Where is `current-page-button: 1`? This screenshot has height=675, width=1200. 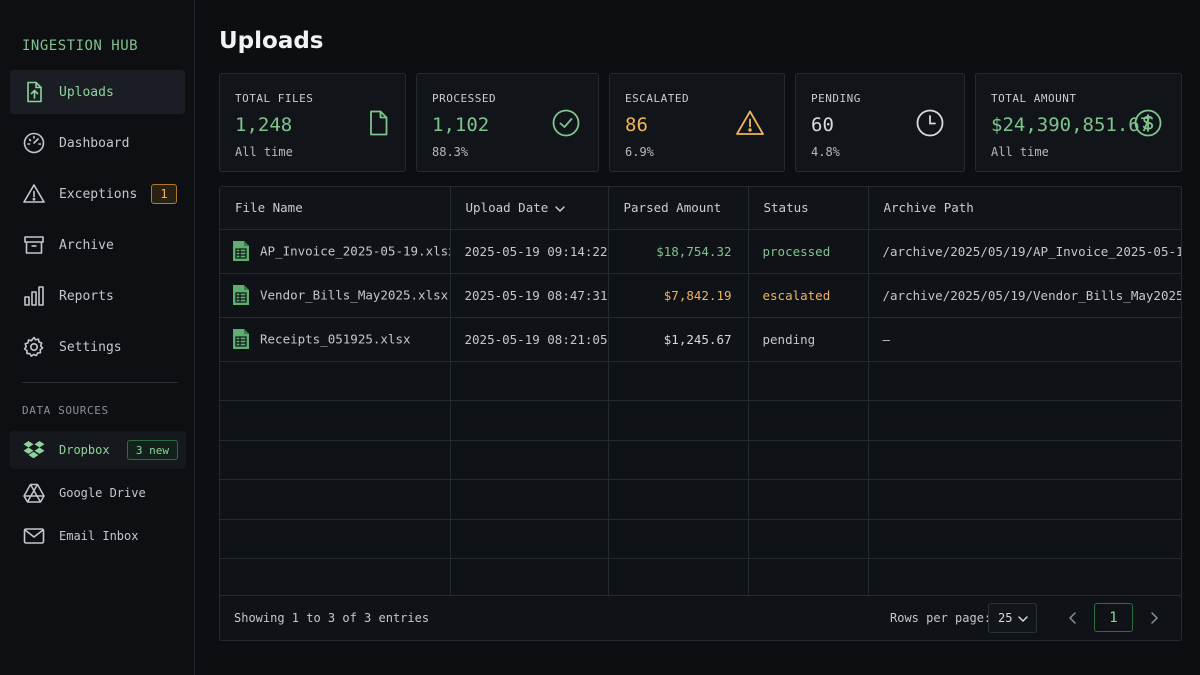 current-page-button: 1 is located at coordinates (1113, 617).